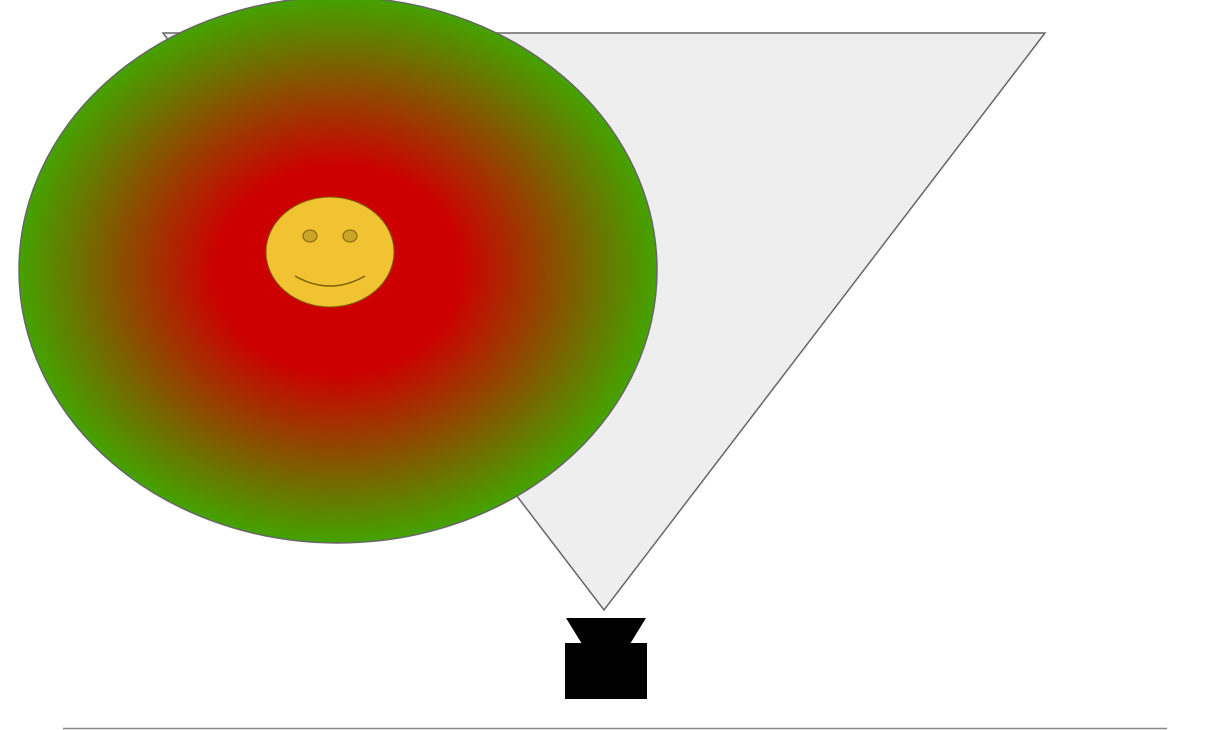 Image resolution: width=1220 pixels, height=730 pixels. Describe the element at coordinates (606, 631) in the screenshot. I see `camera-lens` at that location.